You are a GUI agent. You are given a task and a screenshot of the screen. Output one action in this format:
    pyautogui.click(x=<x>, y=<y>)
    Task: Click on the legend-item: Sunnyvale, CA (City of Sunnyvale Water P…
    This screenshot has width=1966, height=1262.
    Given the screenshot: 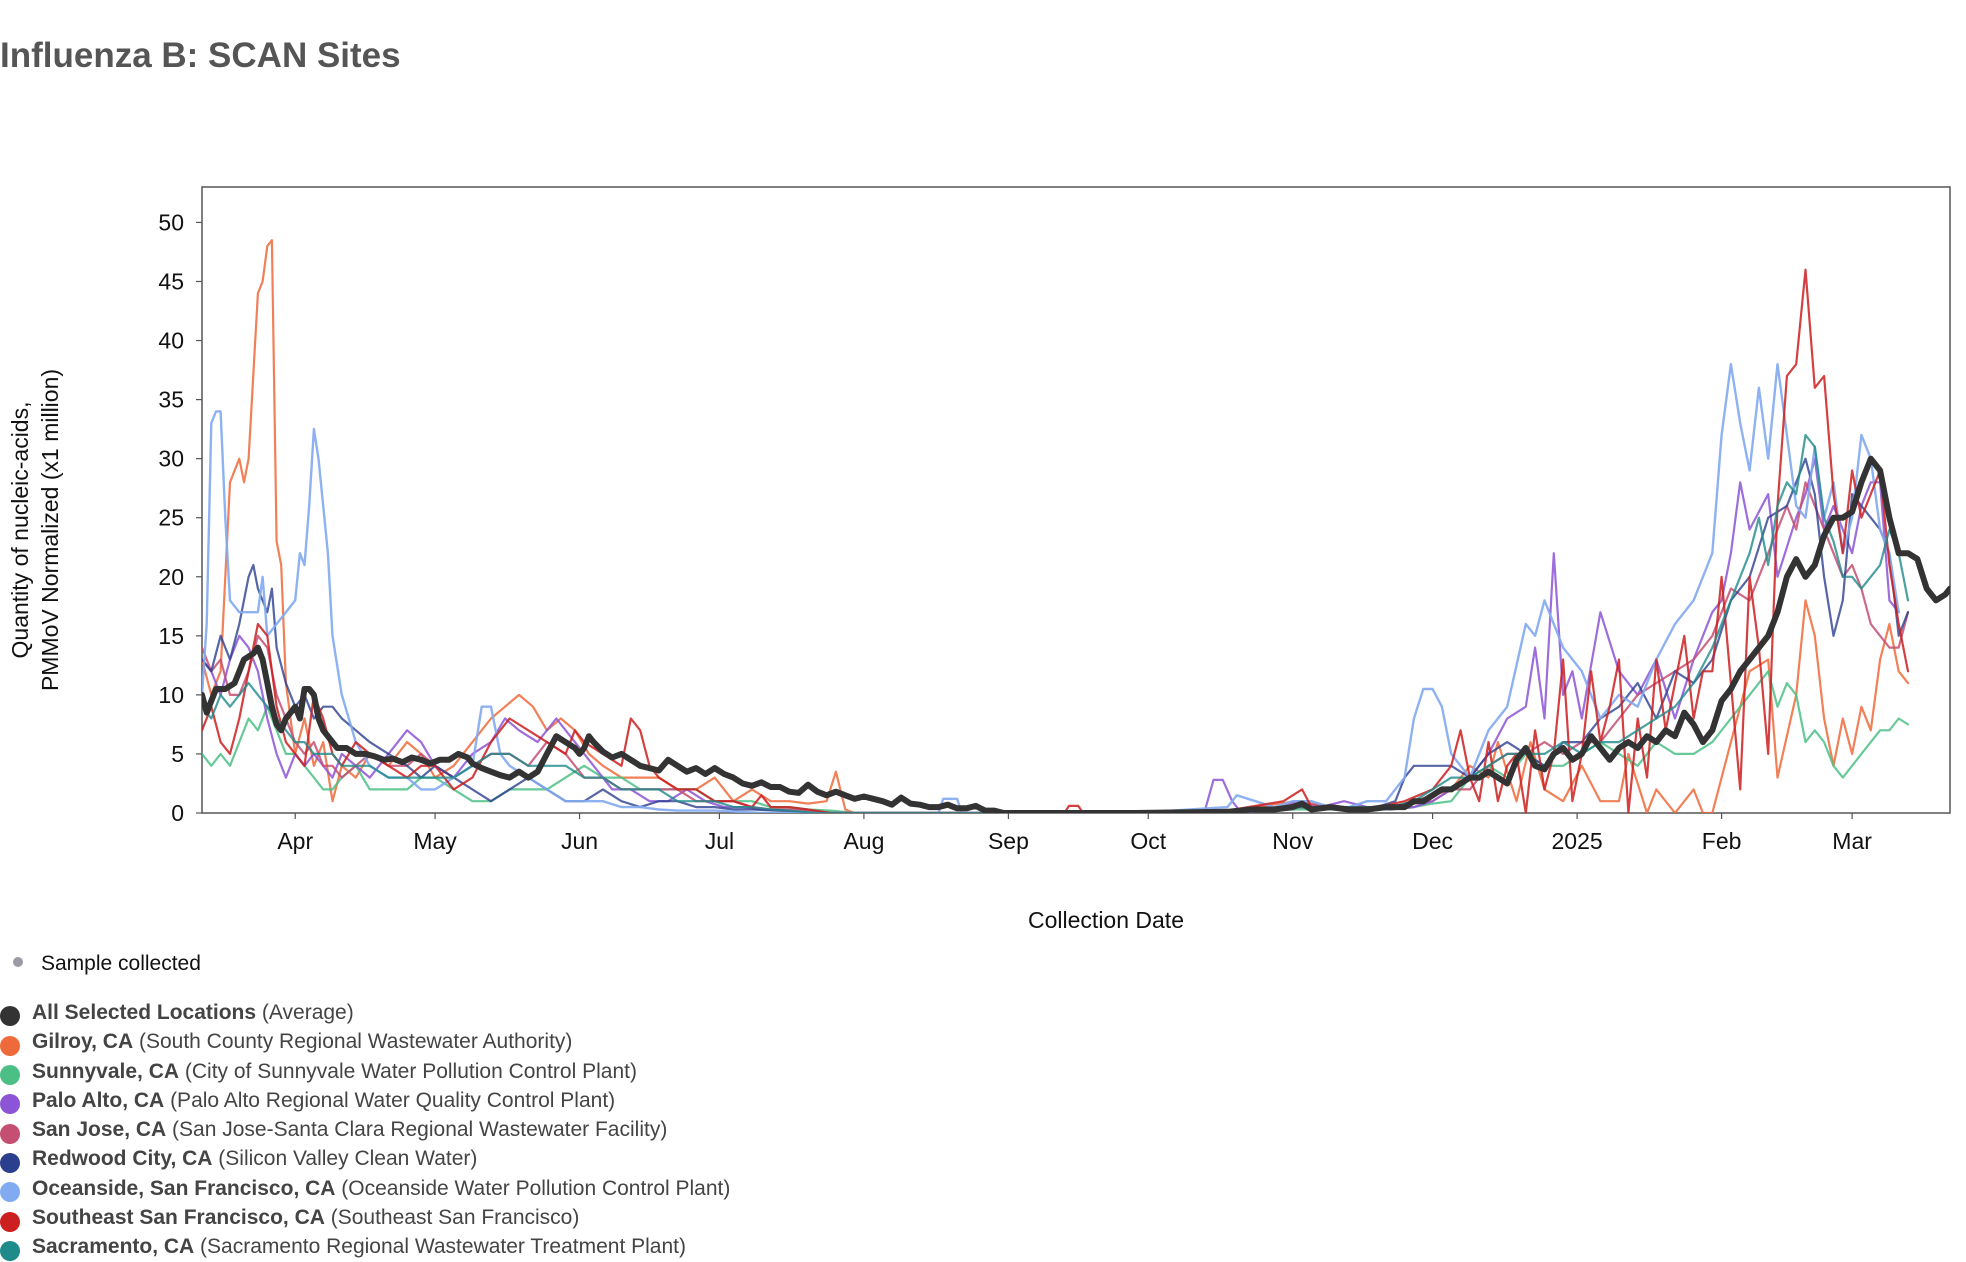 What is the action you would take?
    pyautogui.click(x=365, y=1071)
    